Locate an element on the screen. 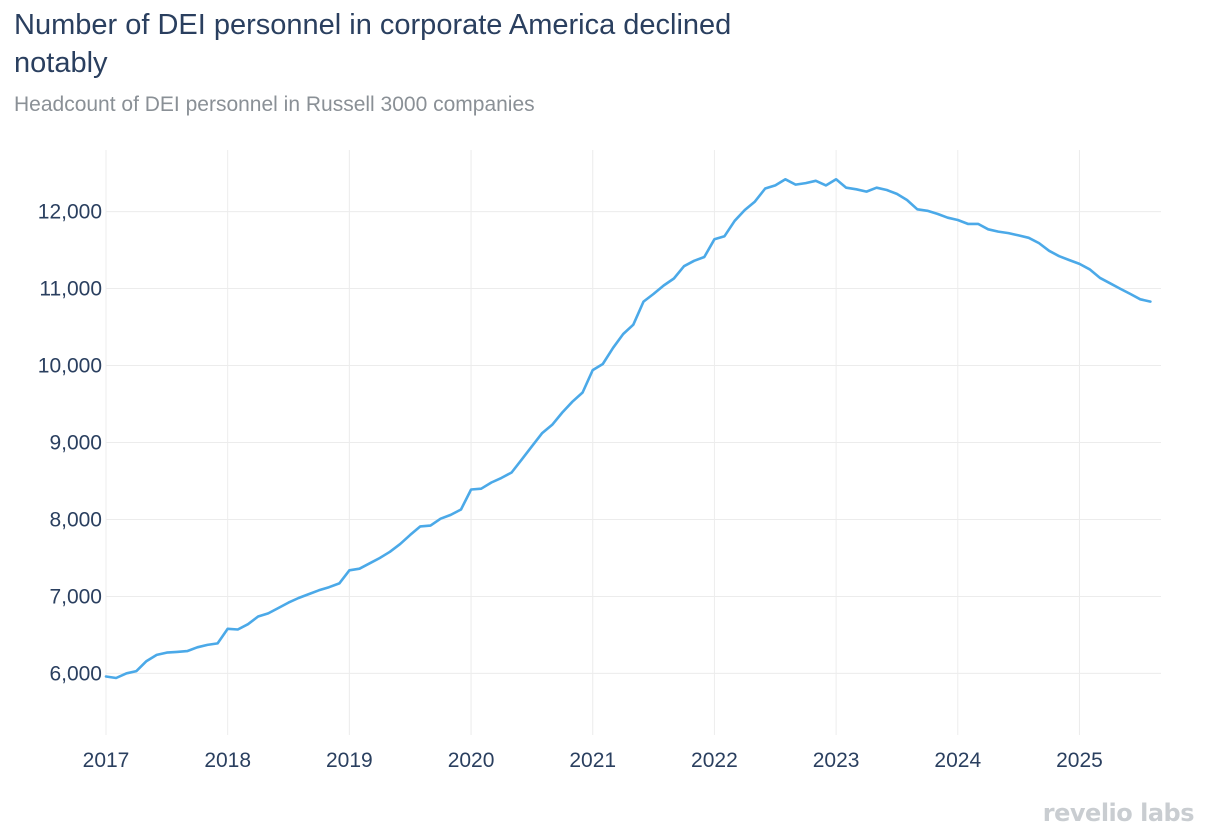 The height and width of the screenshot is (835, 1210). x-tick-label: 2025 is located at coordinates (1079, 760).